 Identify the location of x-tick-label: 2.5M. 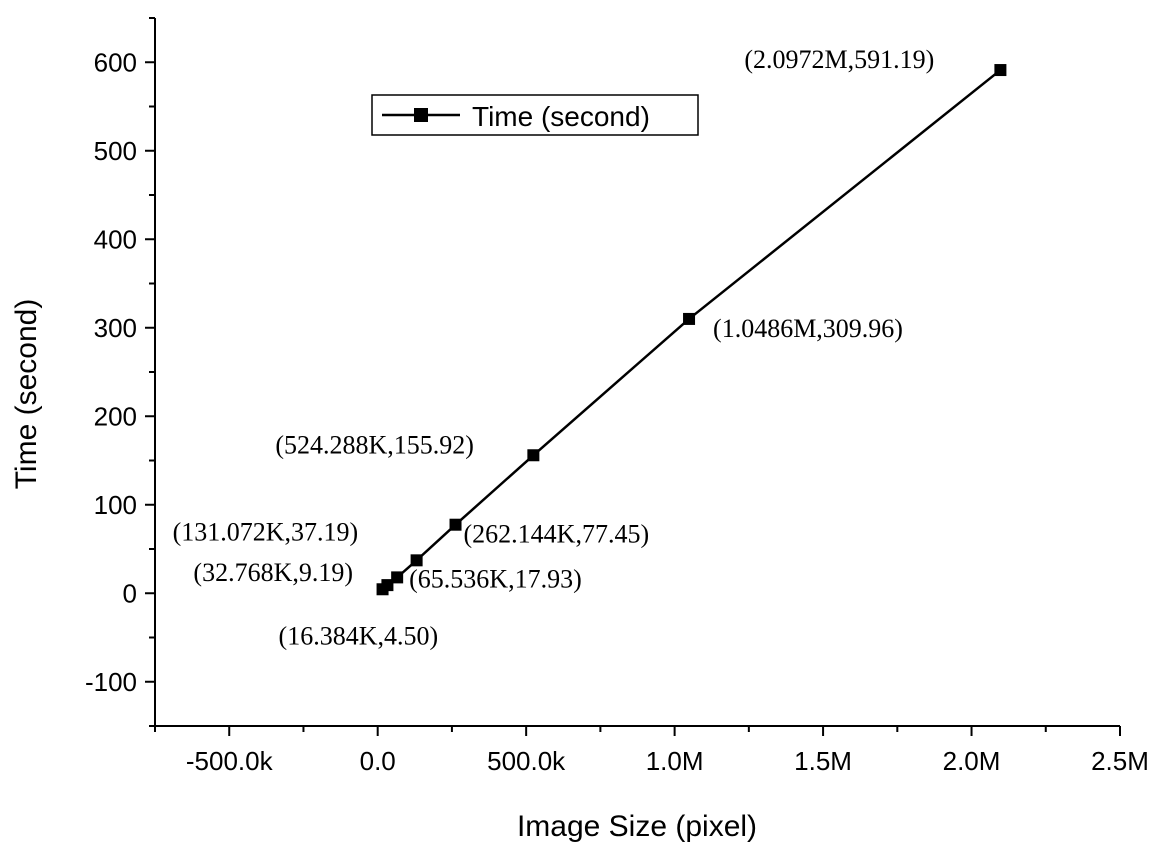
(1120, 761).